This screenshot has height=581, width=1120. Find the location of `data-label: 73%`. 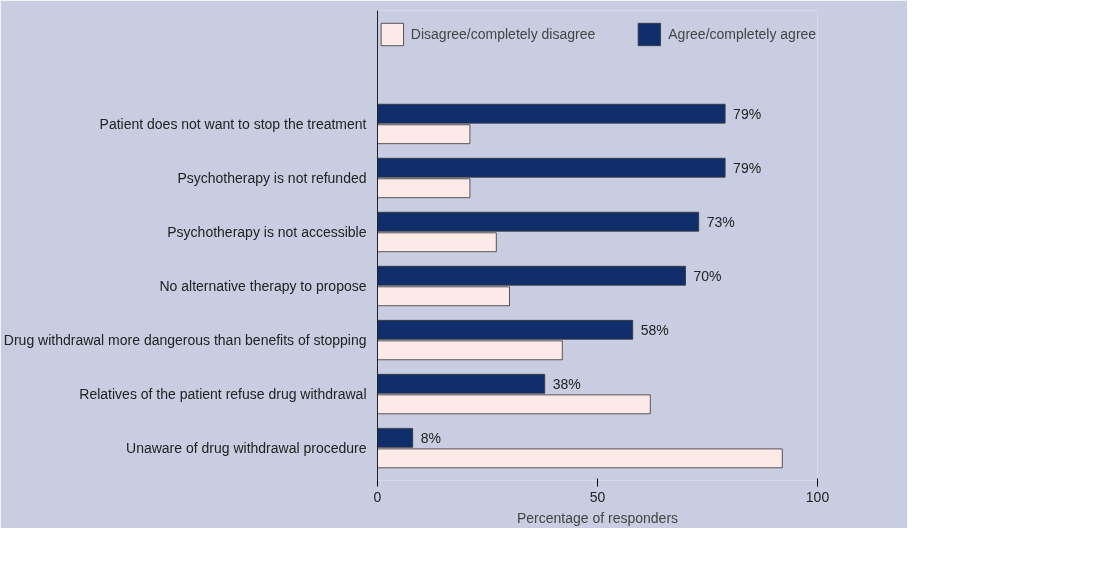

data-label: 73% is located at coordinates (720, 221).